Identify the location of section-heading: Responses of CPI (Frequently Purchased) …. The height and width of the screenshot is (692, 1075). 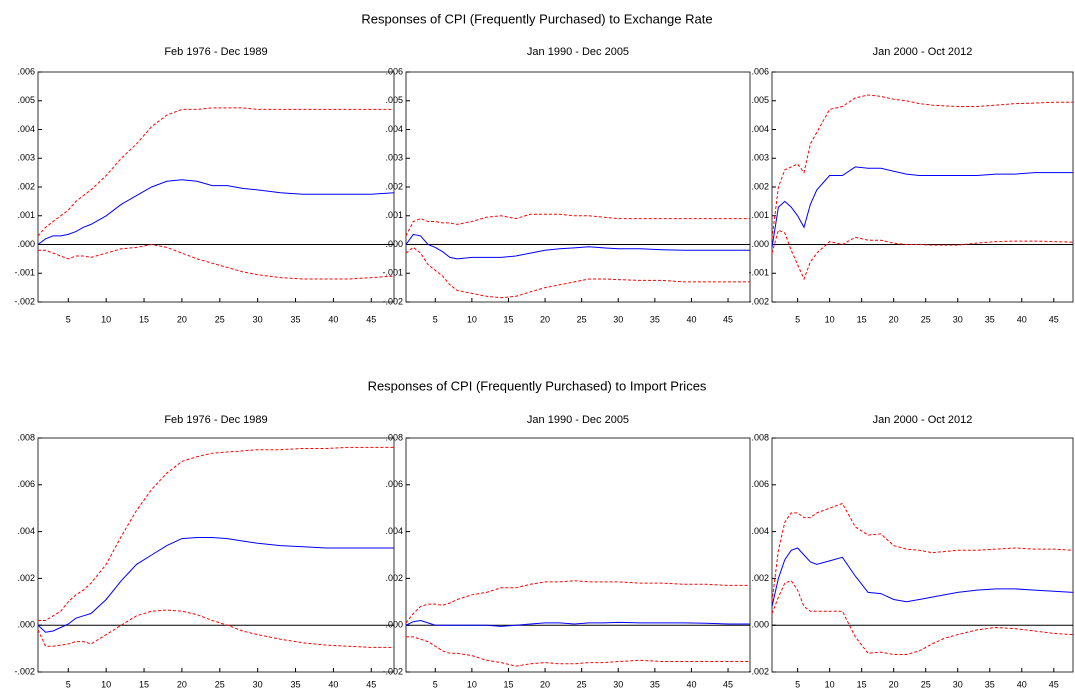
(537, 385).